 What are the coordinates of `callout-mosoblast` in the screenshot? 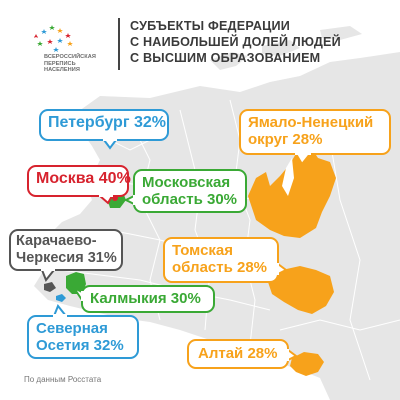 It's located at (185, 191).